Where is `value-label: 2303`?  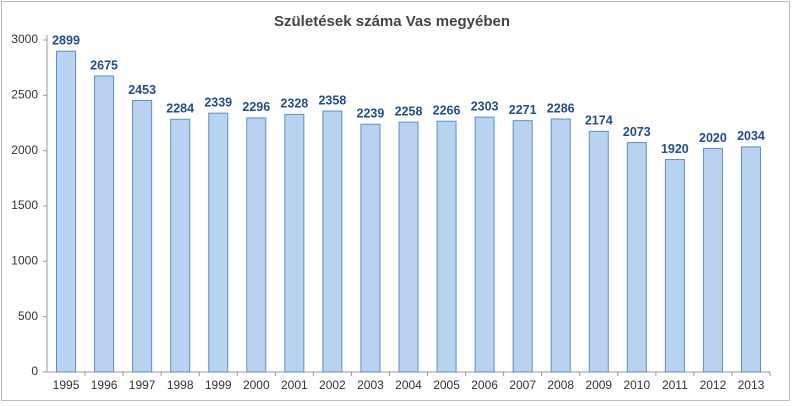
value-label: 2303 is located at coordinates (485, 106).